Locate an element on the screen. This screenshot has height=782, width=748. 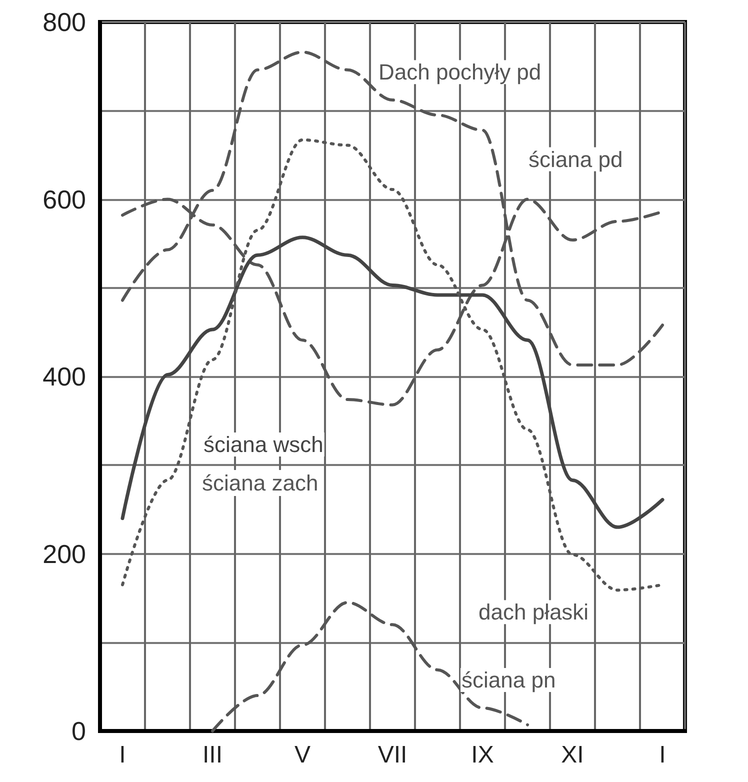
annotation: ściana zach is located at coordinates (260, 483).